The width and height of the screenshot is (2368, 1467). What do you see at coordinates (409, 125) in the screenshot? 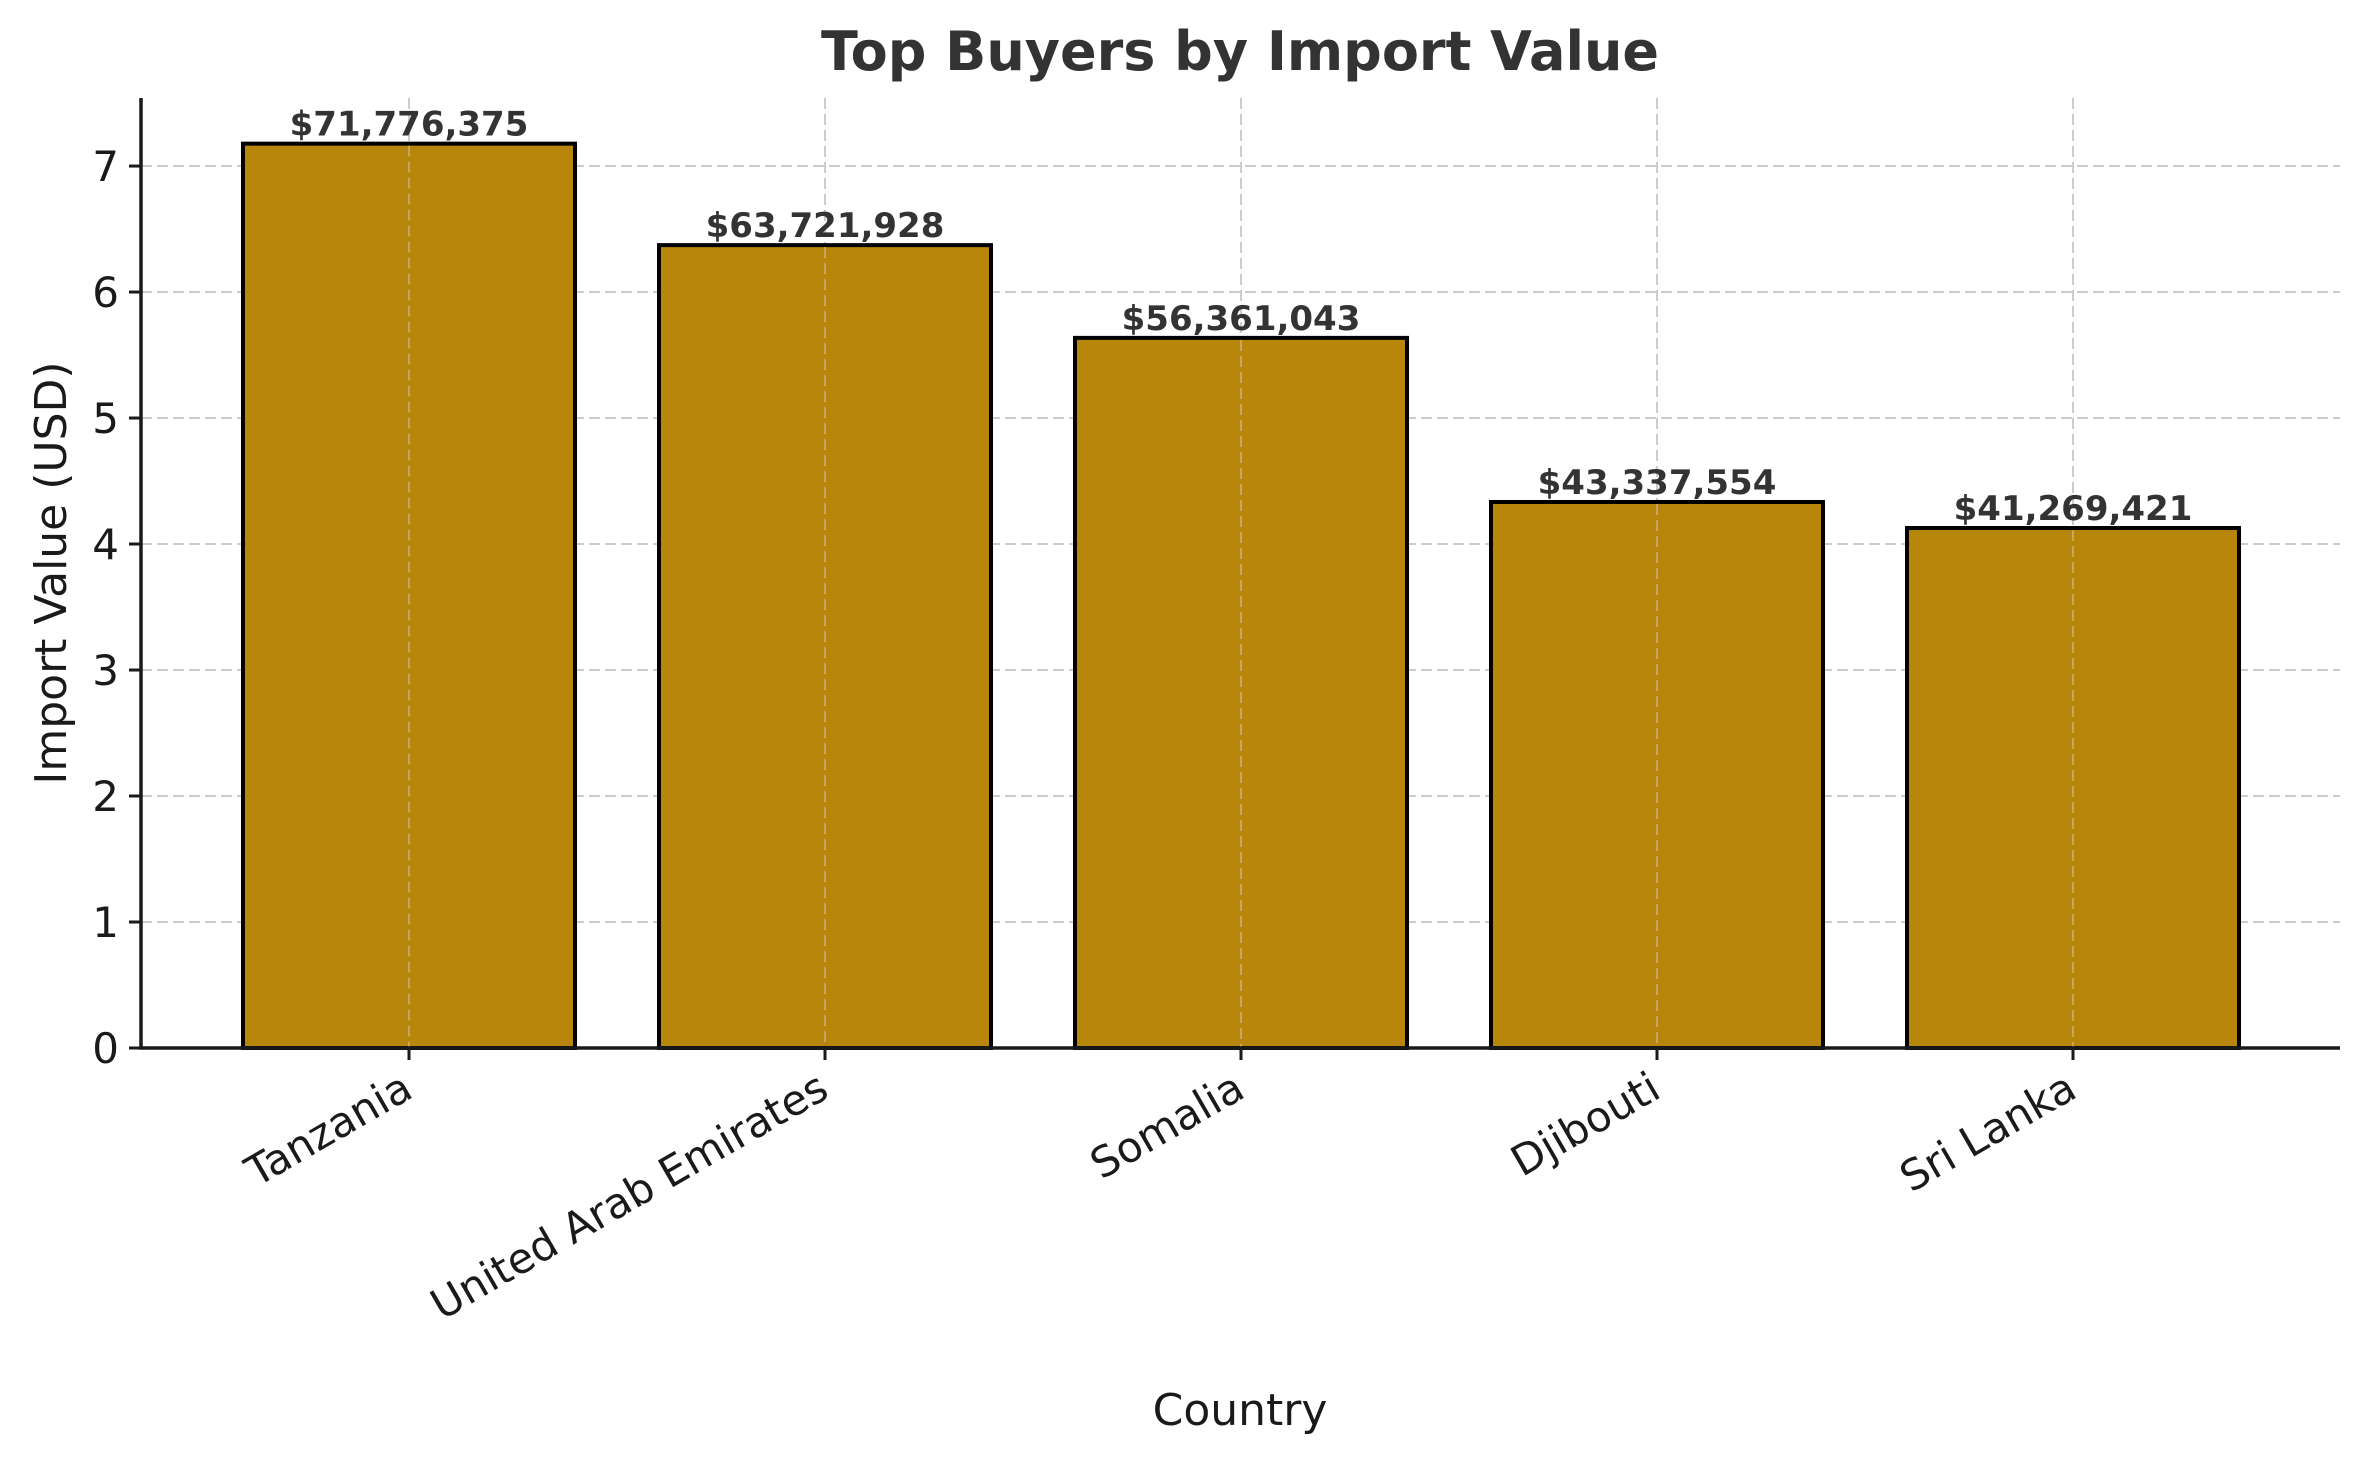
I see `bar-value-label: $71,776,375` at bounding box center [409, 125].